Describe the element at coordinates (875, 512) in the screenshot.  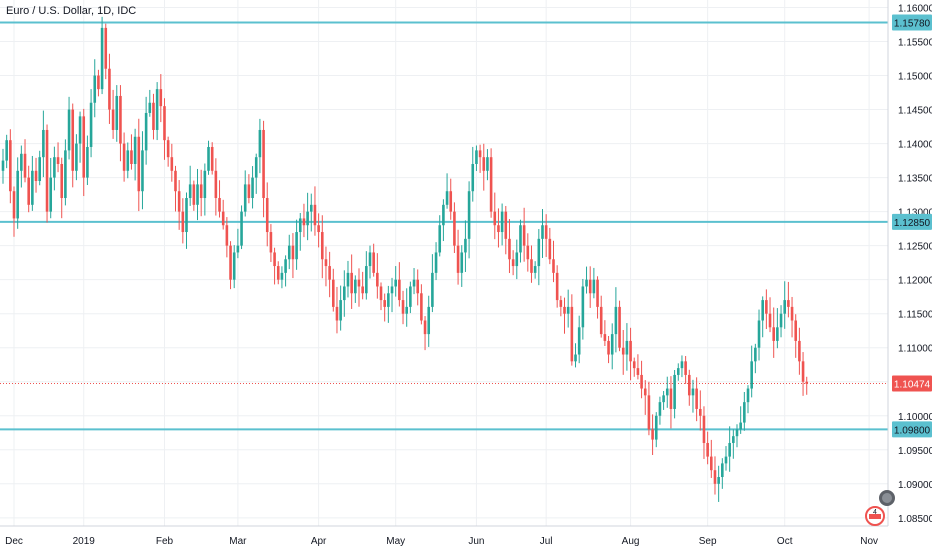
I see `svg-text: 4` at that location.